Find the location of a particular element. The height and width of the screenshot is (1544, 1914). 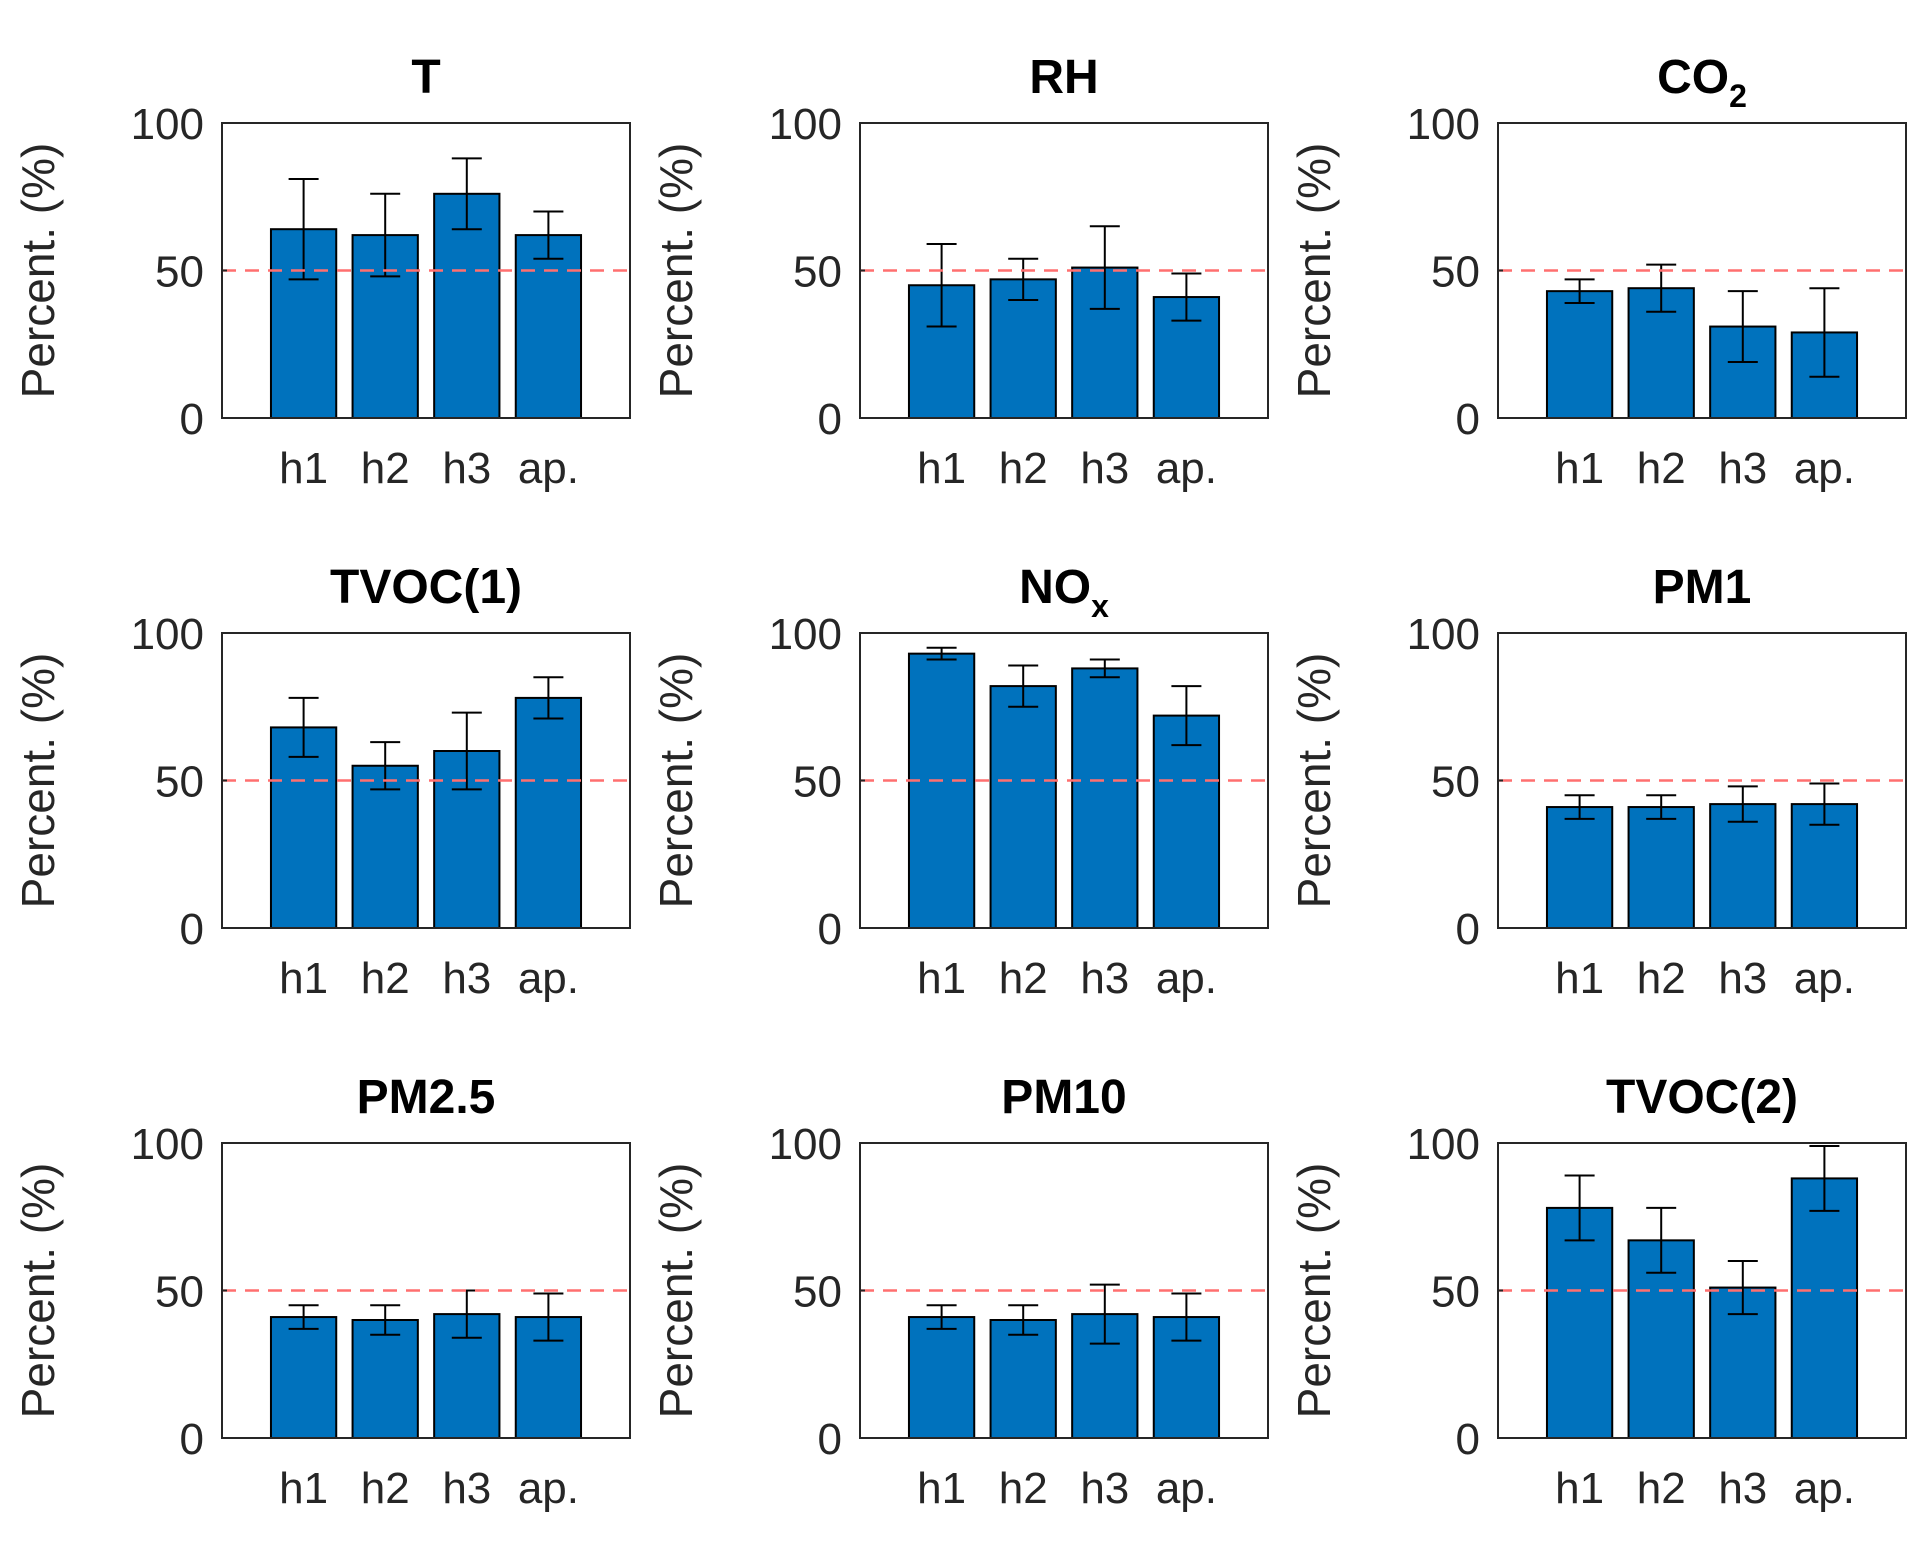

chart-title: TVOC(2) is located at coordinates (1702, 1097).